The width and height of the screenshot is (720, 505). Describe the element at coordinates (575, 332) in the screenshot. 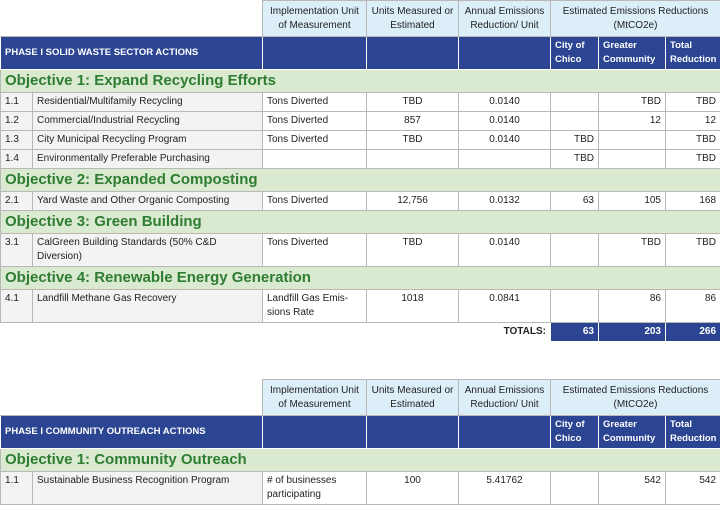

I see `totals-city: 63` at that location.